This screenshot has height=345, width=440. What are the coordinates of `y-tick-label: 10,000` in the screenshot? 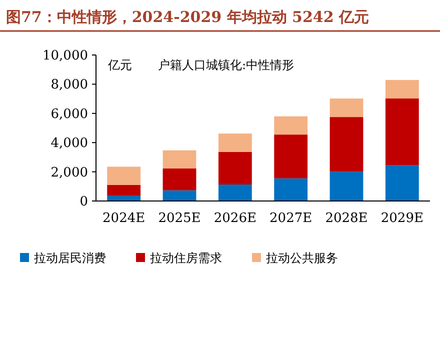 It's located at (65, 56).